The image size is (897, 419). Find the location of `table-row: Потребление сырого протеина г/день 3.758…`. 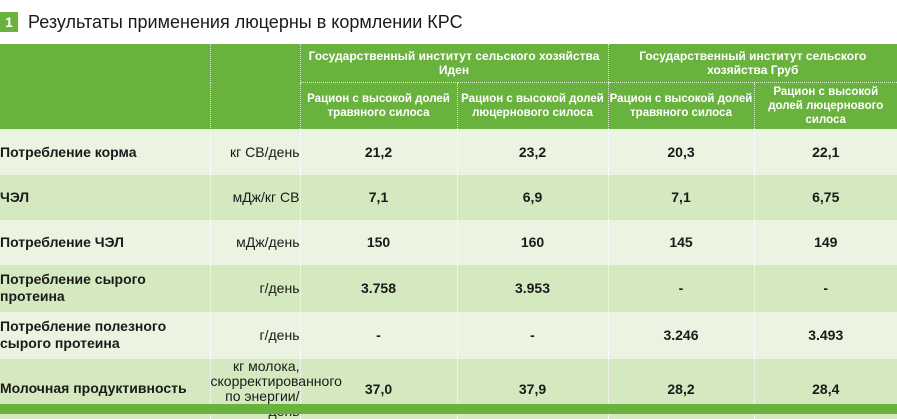

table-row: Потребление сырого протеина г/день 3.758… is located at coordinates (448, 288).